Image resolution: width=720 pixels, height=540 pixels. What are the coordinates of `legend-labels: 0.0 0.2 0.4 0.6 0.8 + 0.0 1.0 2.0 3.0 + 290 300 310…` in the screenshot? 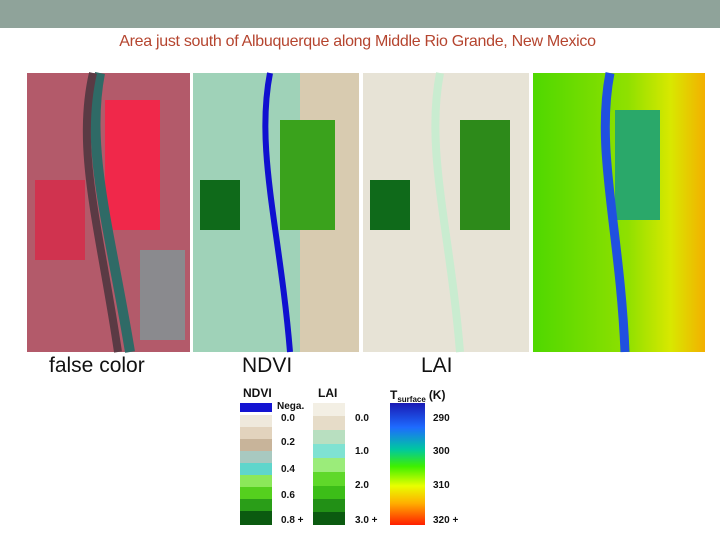 It's located at (369, 469).